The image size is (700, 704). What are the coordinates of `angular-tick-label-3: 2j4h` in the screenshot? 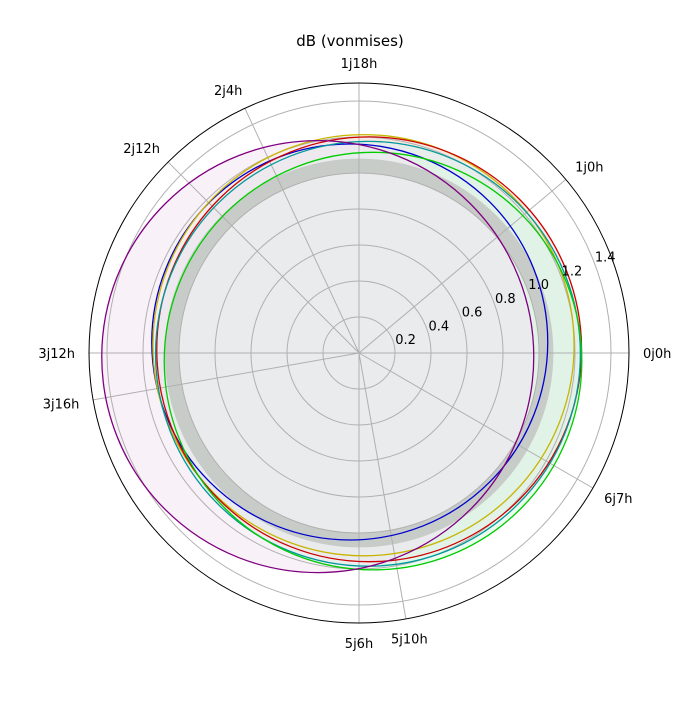 It's located at (228, 91).